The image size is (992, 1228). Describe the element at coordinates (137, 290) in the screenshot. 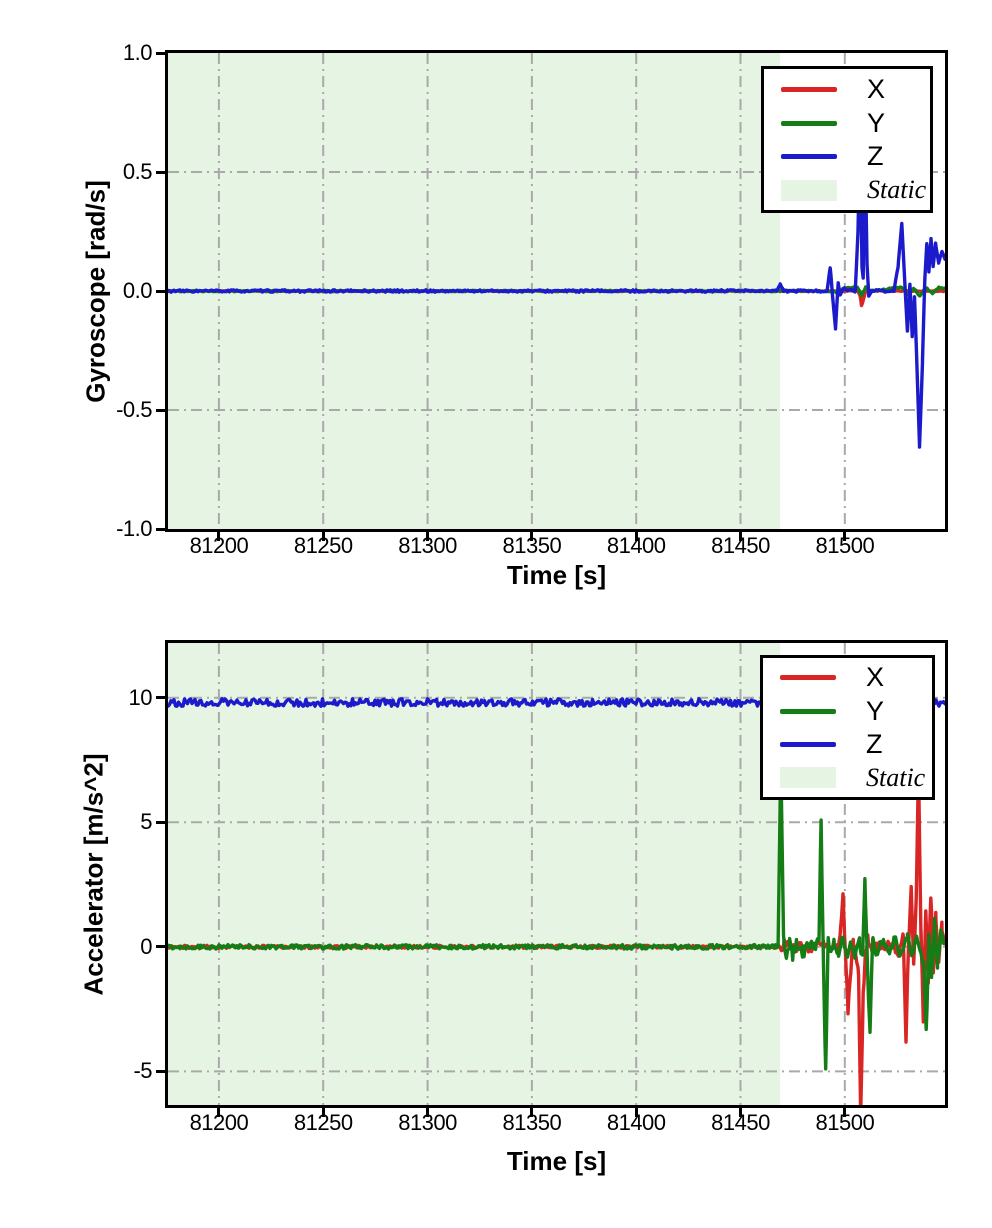

I see `y-tick-label: 0.0` at that location.